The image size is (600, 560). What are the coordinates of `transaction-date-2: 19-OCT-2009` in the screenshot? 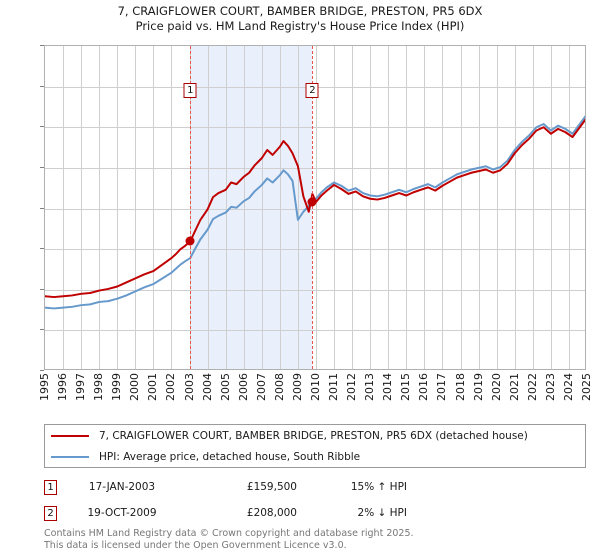 It's located at (122, 513).